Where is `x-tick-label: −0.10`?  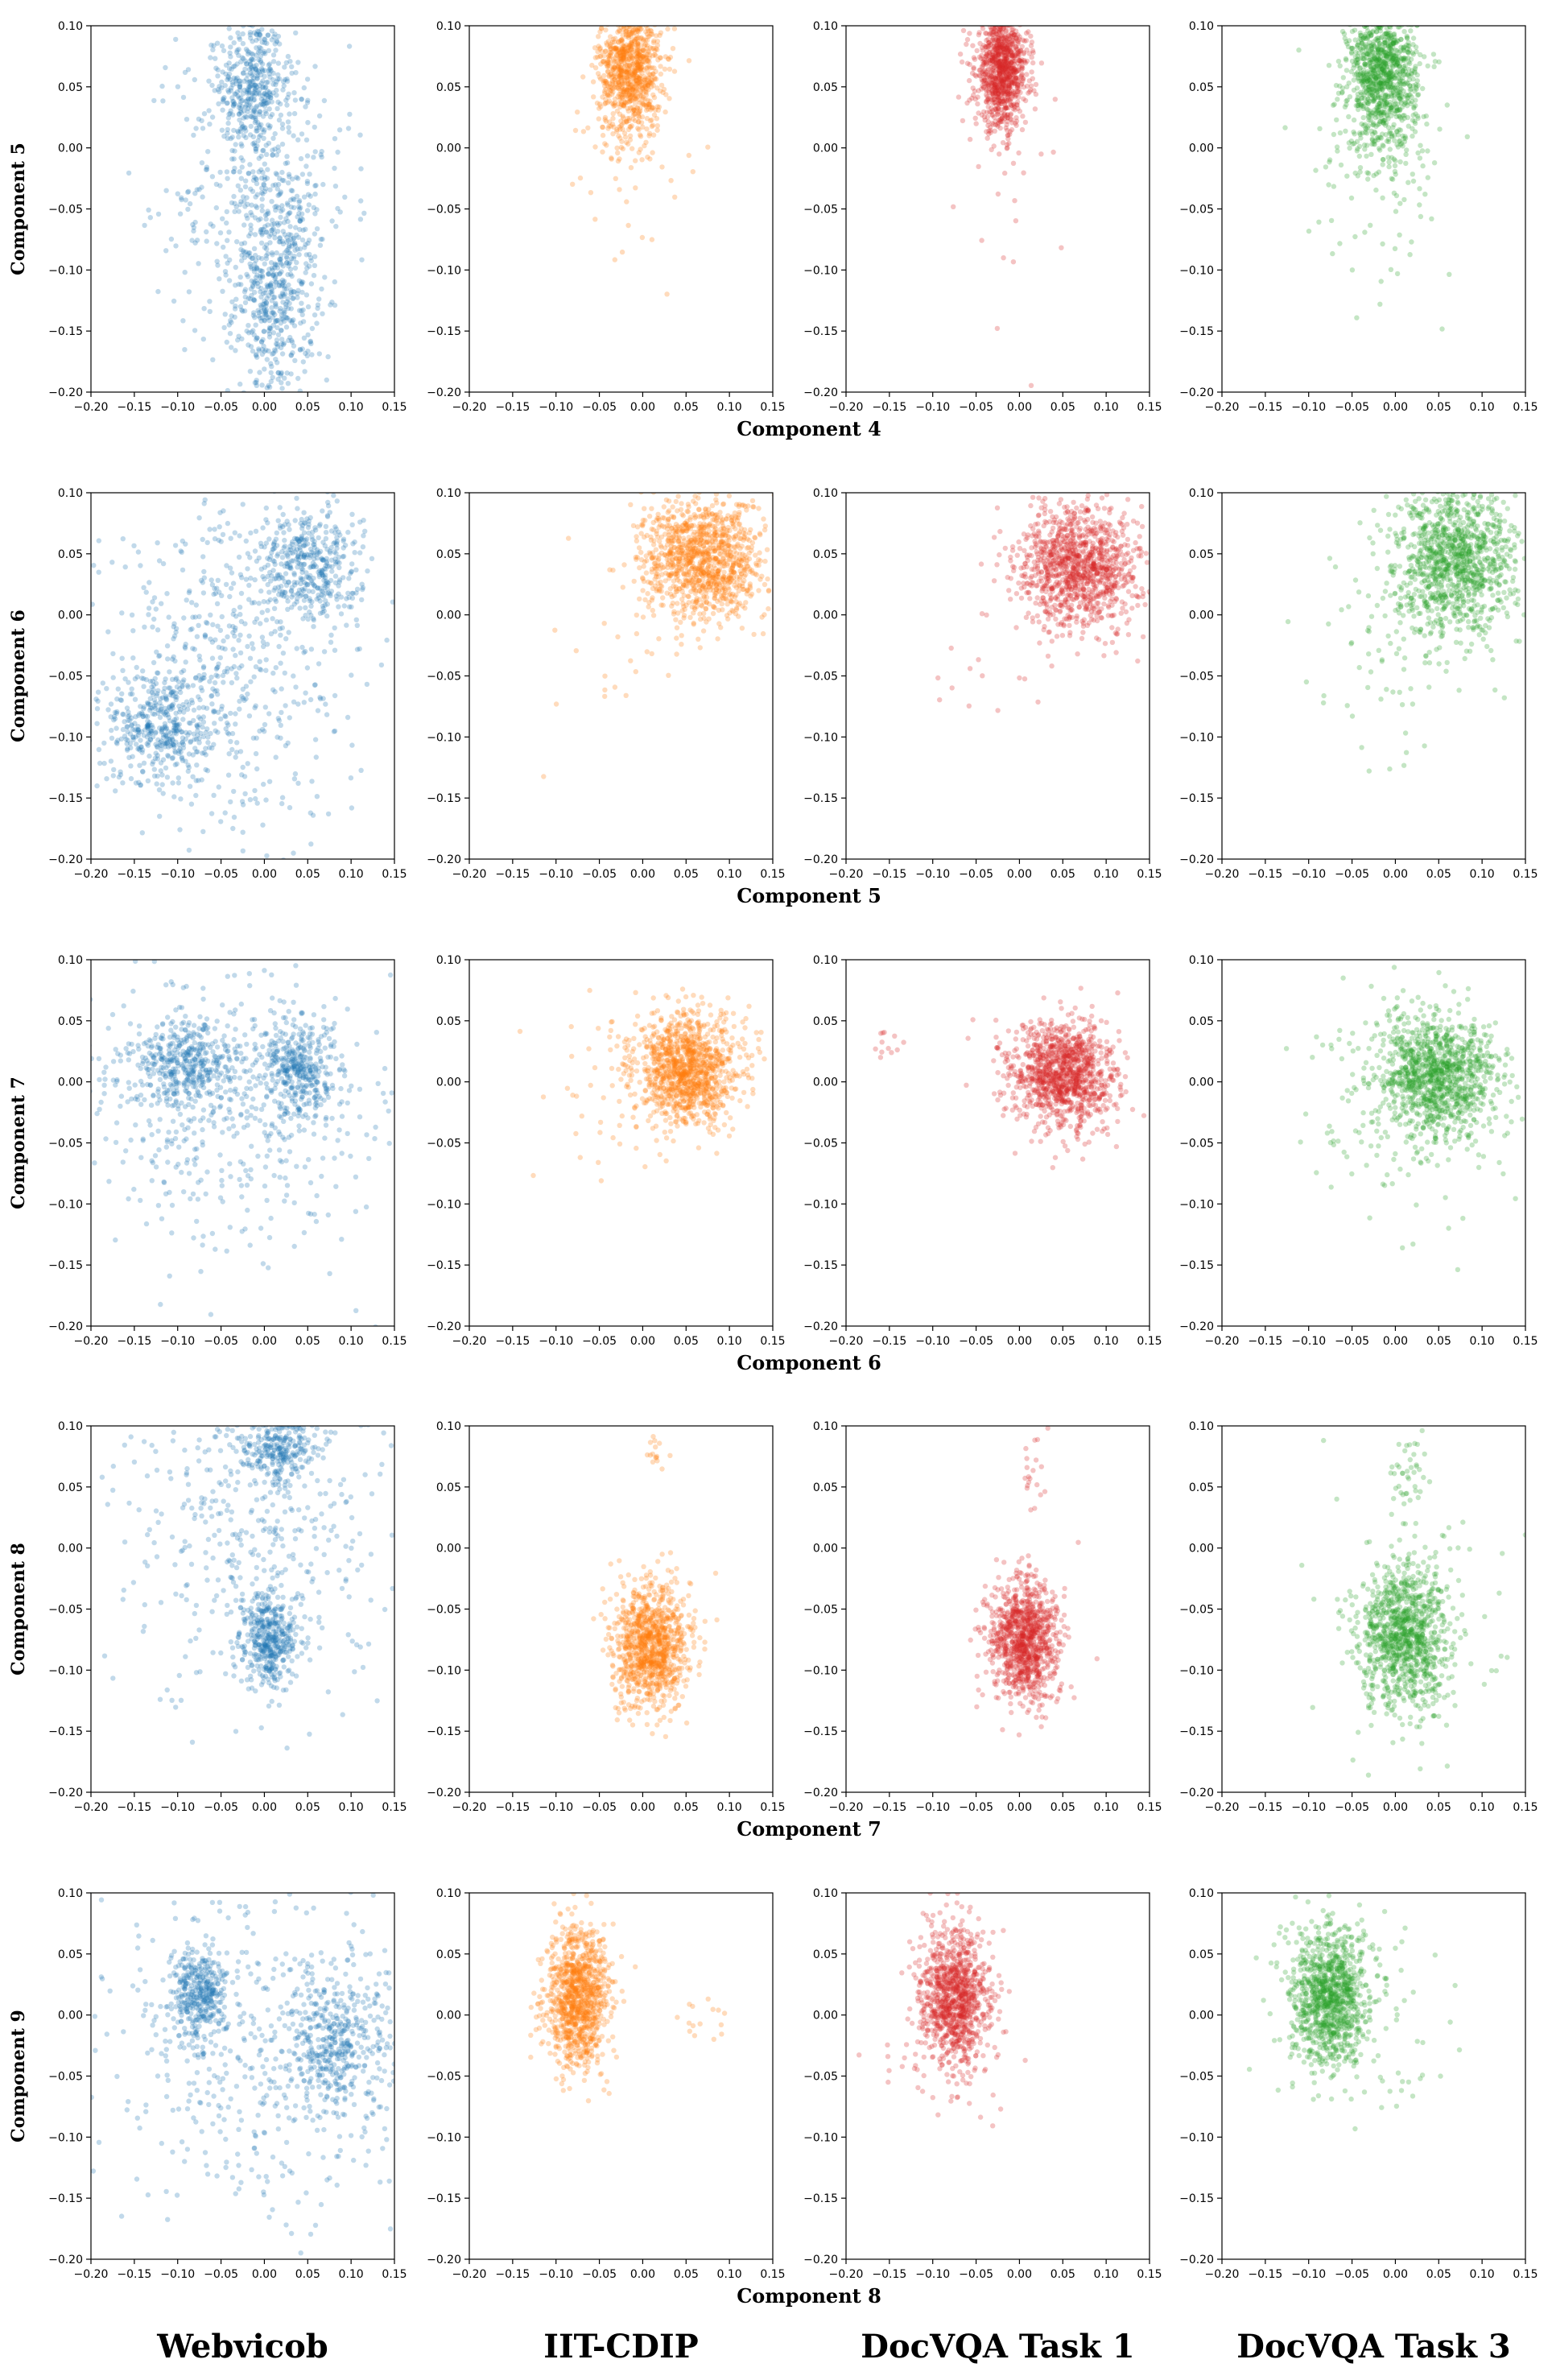 x-tick-label: −0.10 is located at coordinates (177, 408).